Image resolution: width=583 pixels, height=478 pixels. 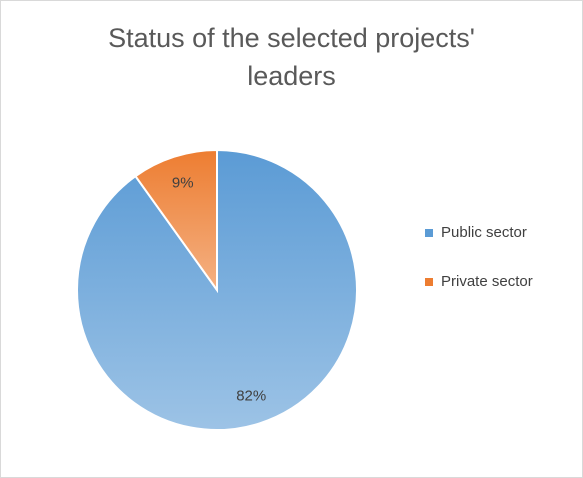 What do you see at coordinates (251, 396) in the screenshot?
I see `data-label: 82%` at bounding box center [251, 396].